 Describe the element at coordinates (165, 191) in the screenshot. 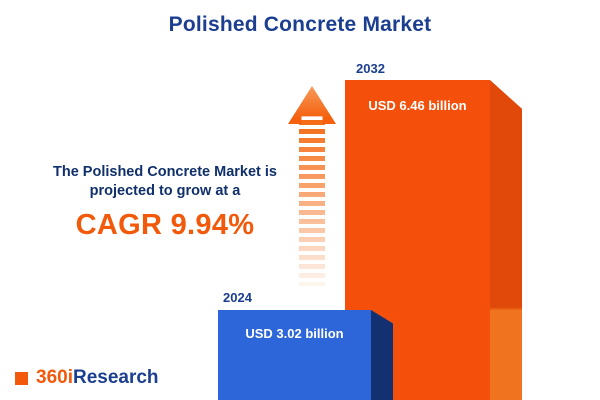

I see `annotation-line-2: projected to grow at a` at that location.